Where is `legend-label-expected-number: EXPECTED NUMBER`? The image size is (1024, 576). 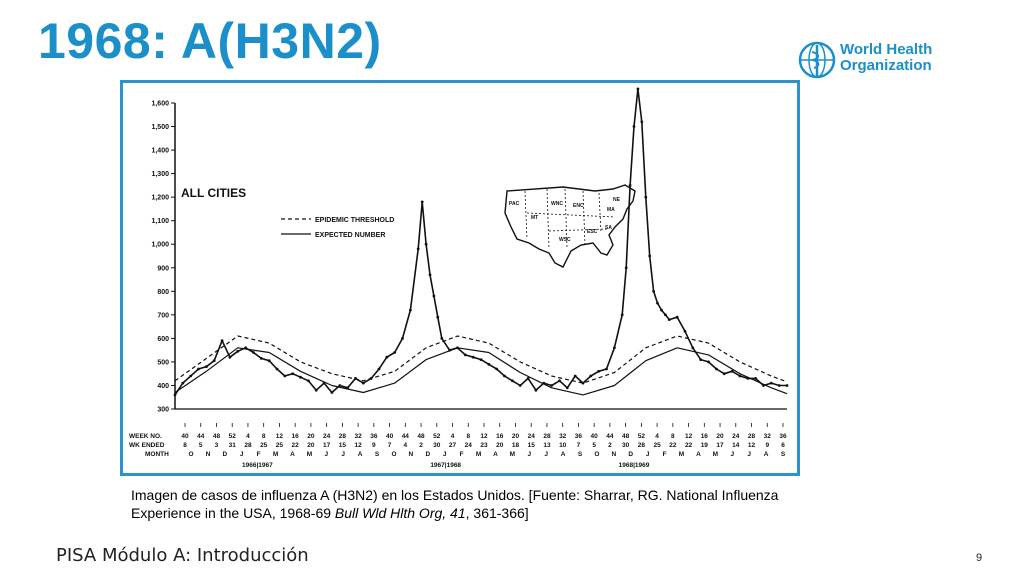
legend-label-expected-number: EXPECTED NUMBER is located at coordinates (350, 235).